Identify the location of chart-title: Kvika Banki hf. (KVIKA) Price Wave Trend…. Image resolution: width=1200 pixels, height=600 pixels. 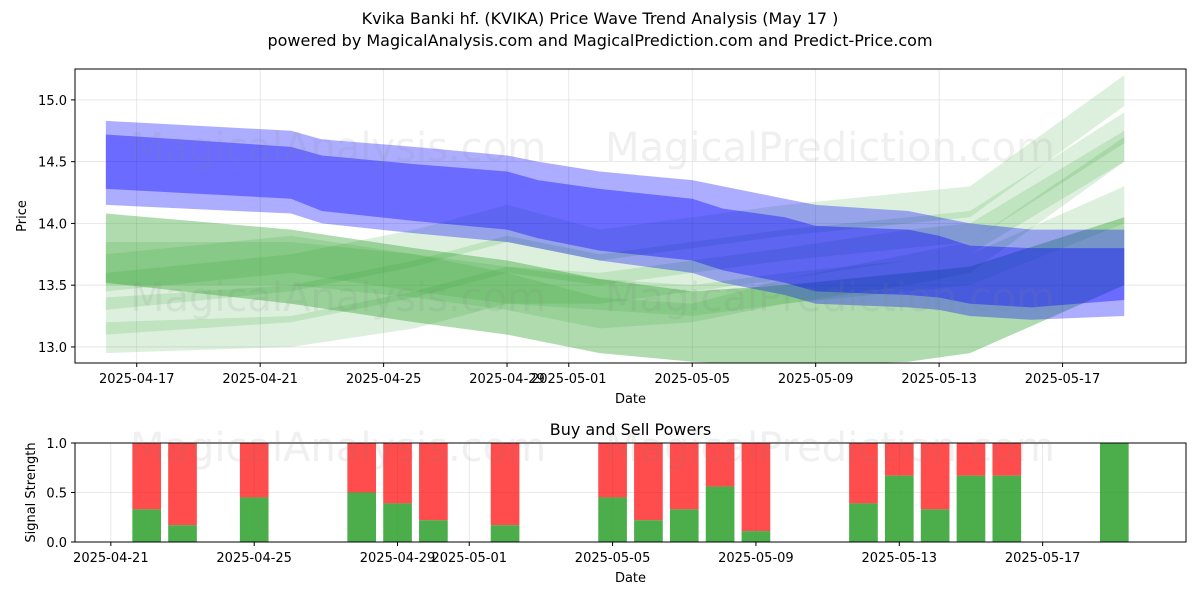
(600, 18).